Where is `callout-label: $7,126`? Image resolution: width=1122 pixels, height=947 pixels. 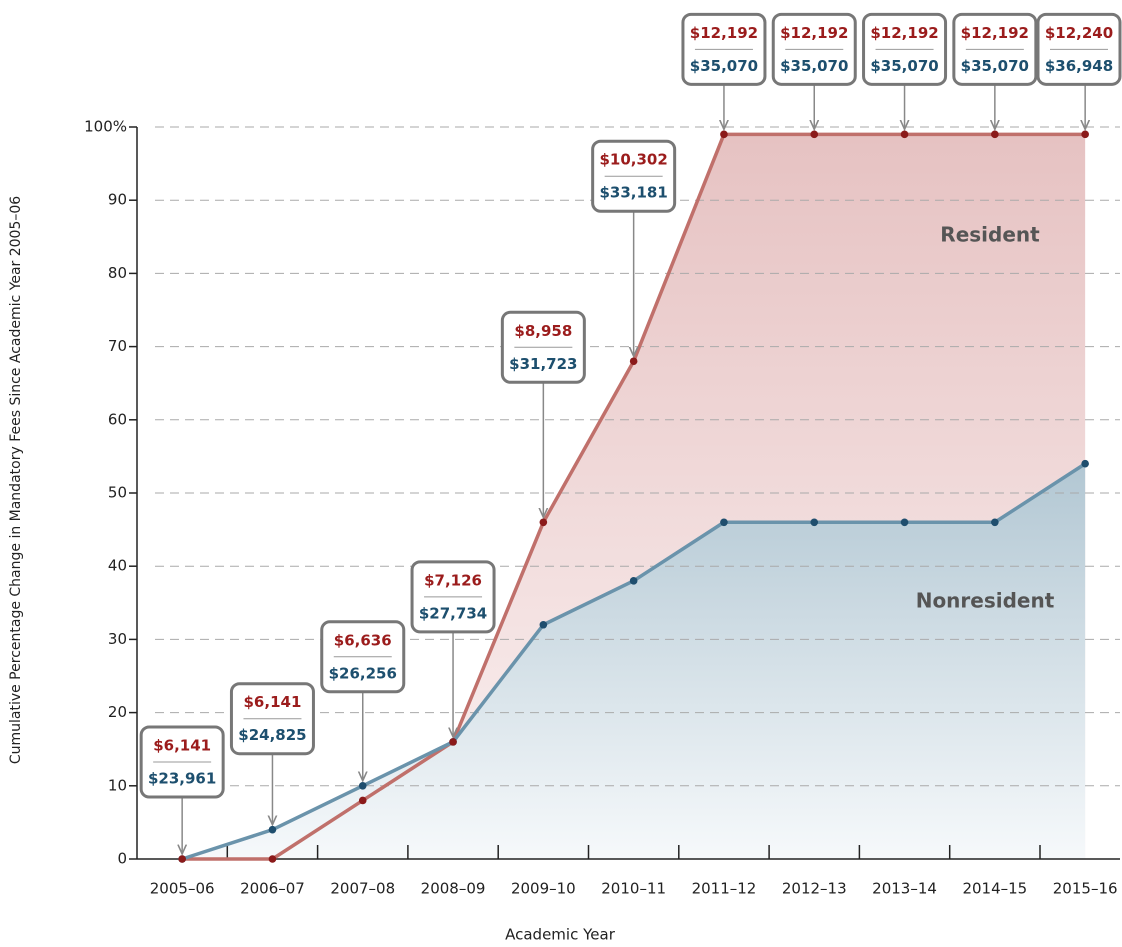 callout-label: $7,126 is located at coordinates (453, 580).